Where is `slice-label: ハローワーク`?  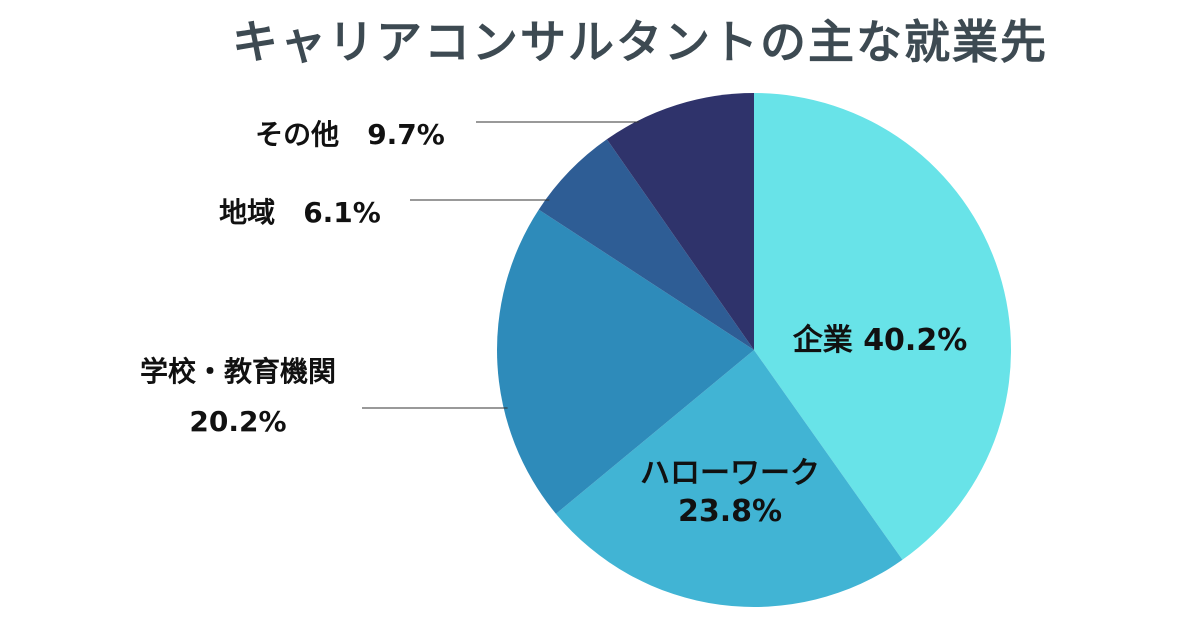
slice-label: ハローワーク is located at coordinates (730, 473).